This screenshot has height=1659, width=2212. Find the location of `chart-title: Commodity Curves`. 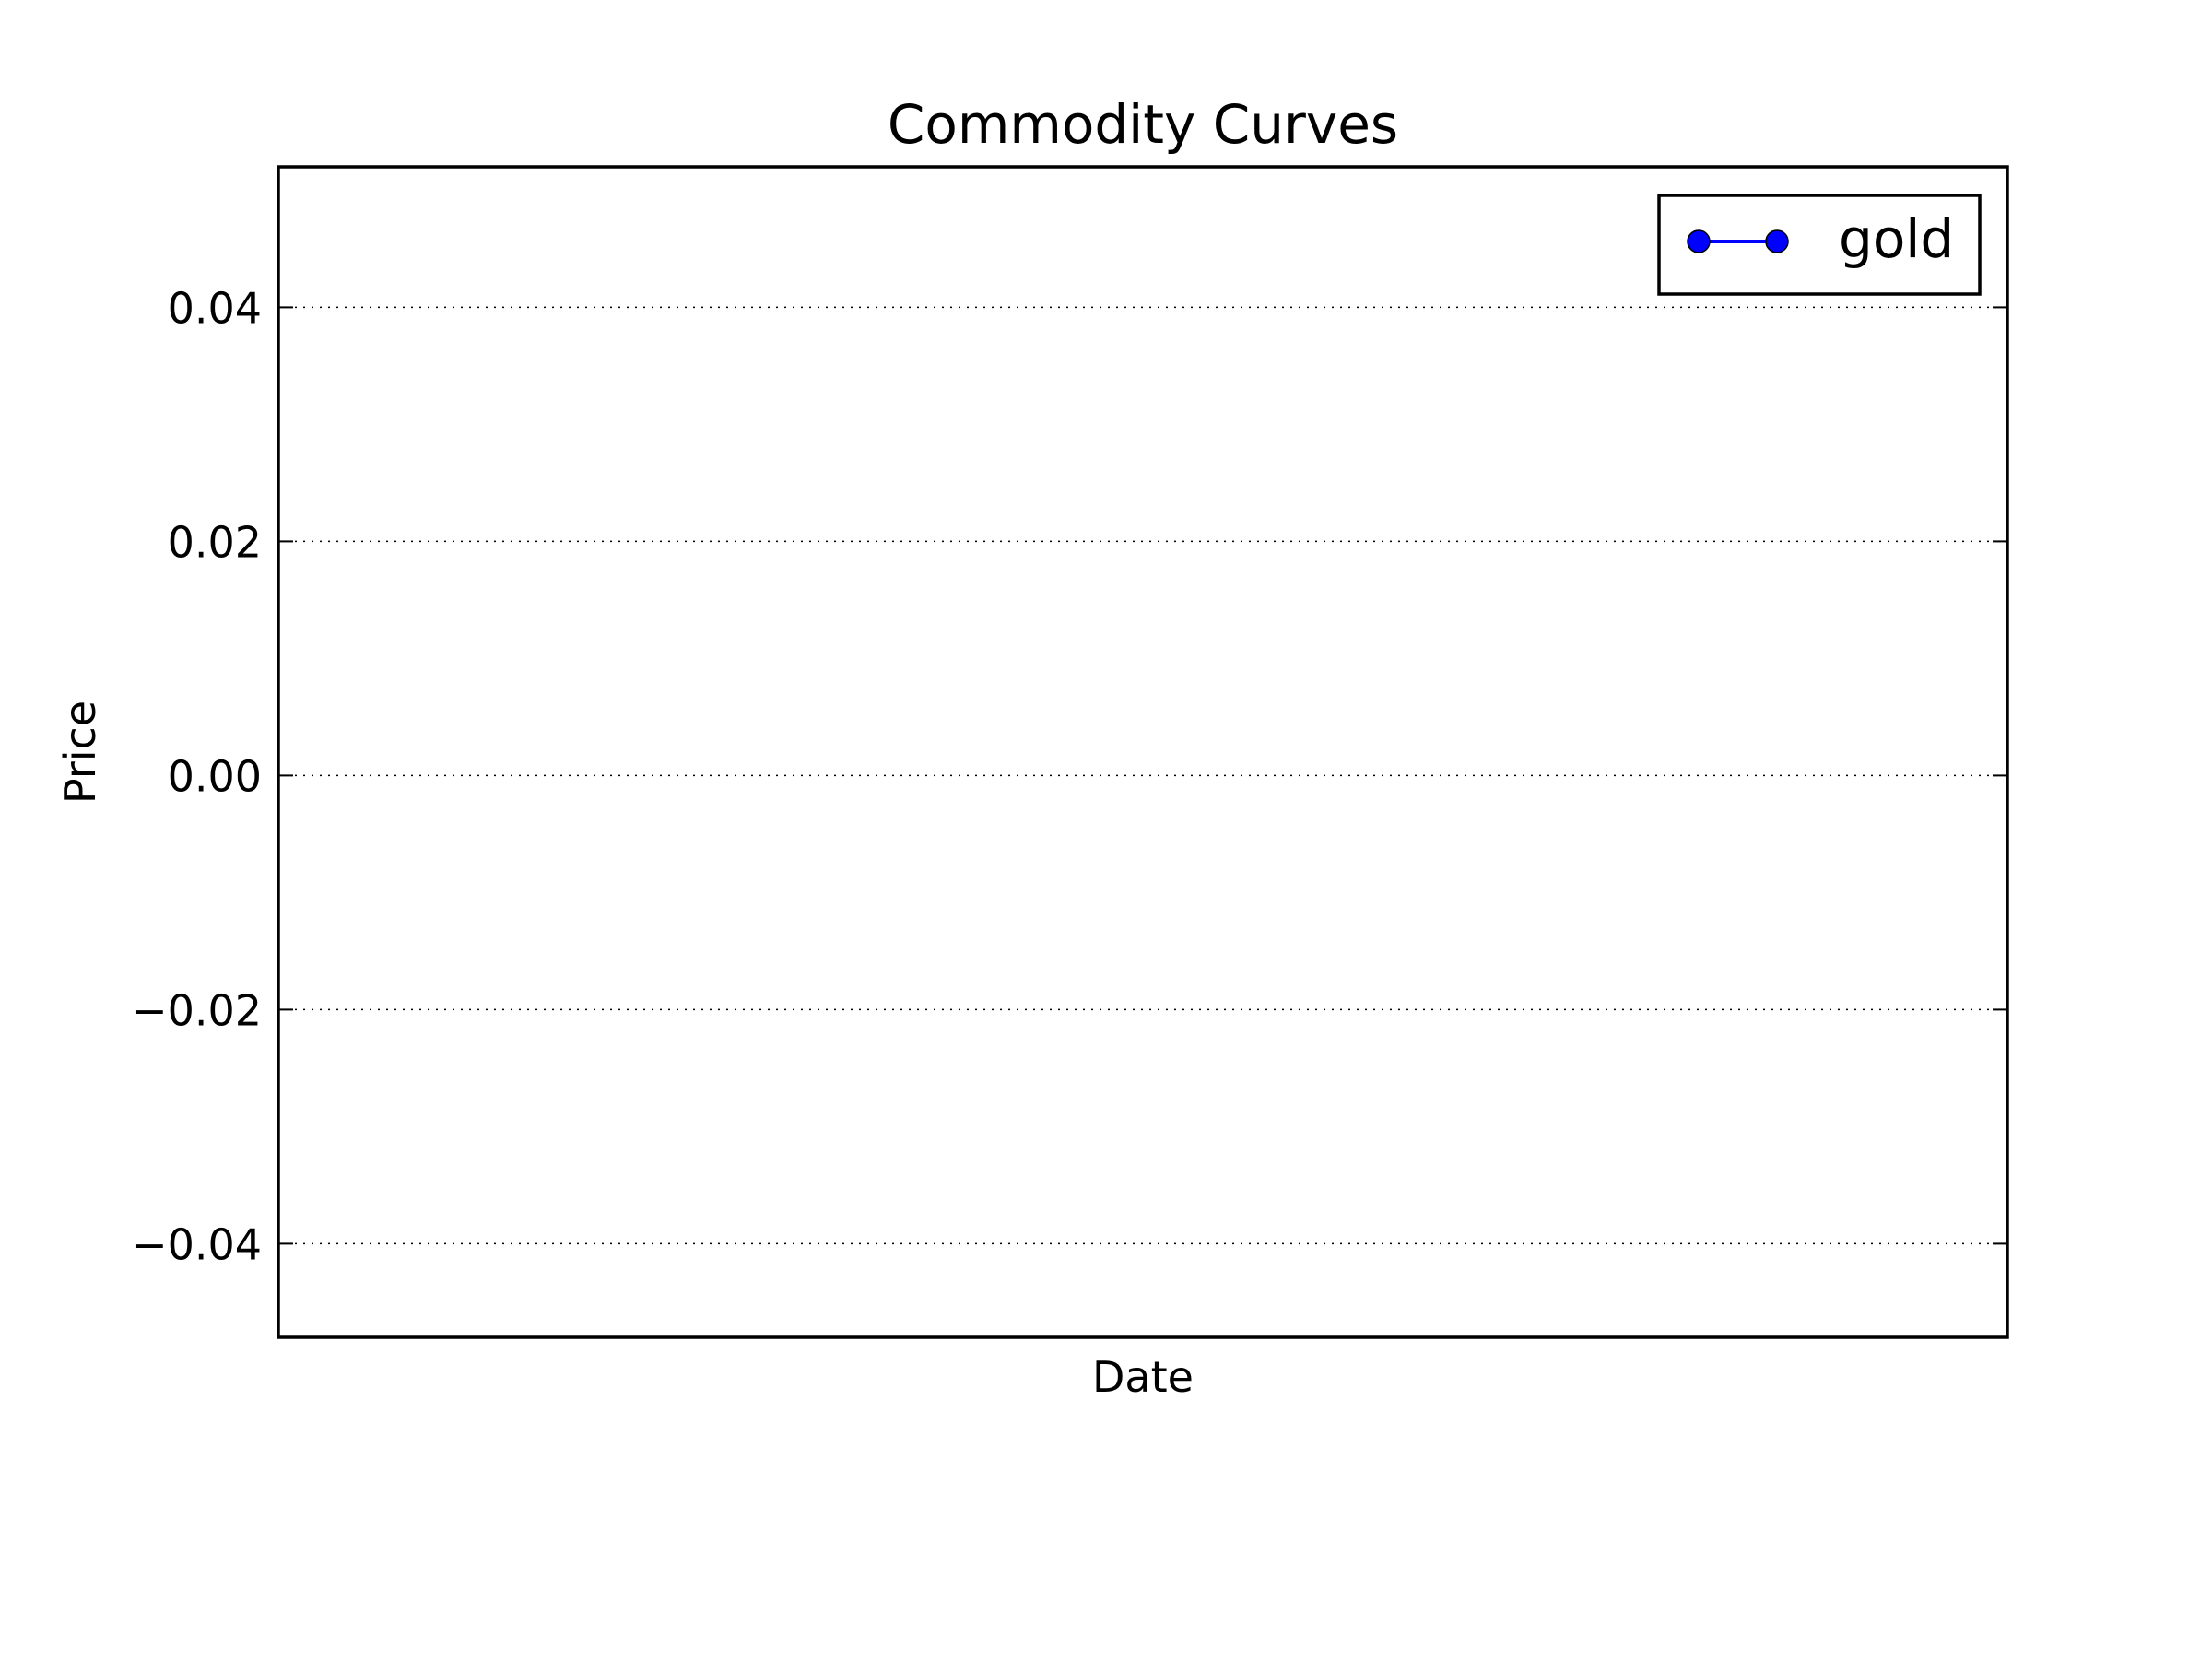

chart-title: Commodity Curves is located at coordinates (1143, 124).